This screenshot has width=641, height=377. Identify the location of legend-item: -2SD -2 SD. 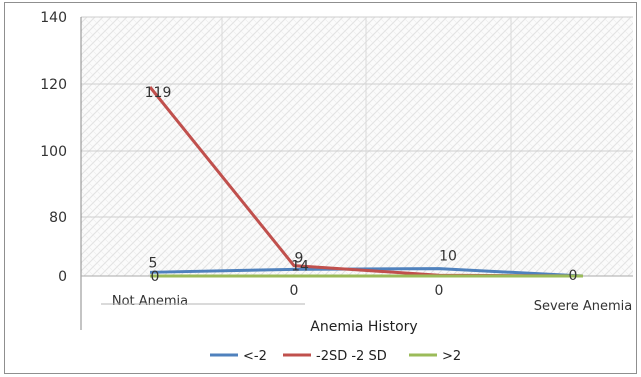
(335, 356).